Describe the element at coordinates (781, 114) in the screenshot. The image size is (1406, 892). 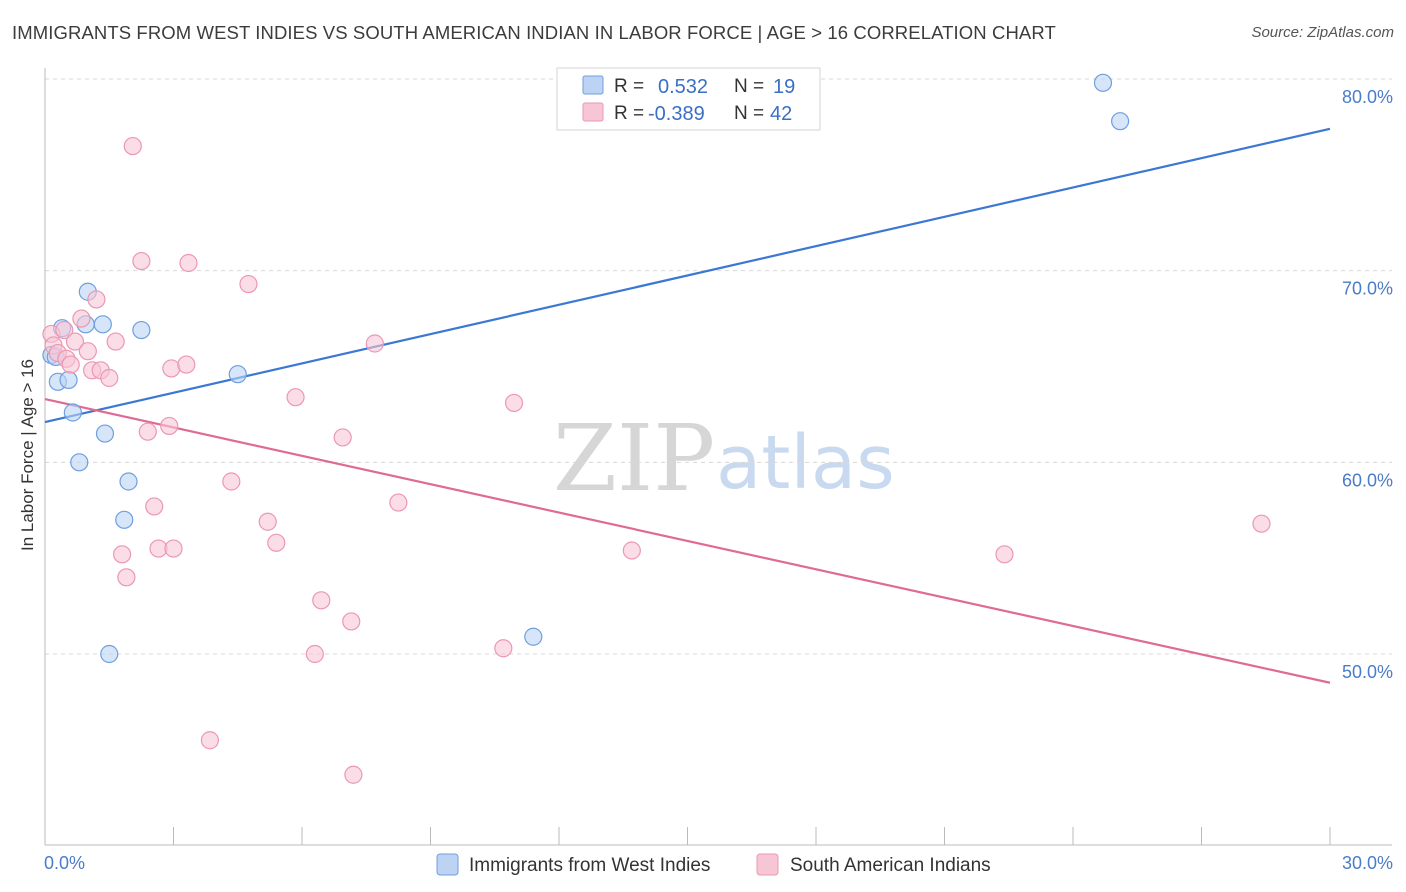
I see `legend-n-value-2: 42` at that location.